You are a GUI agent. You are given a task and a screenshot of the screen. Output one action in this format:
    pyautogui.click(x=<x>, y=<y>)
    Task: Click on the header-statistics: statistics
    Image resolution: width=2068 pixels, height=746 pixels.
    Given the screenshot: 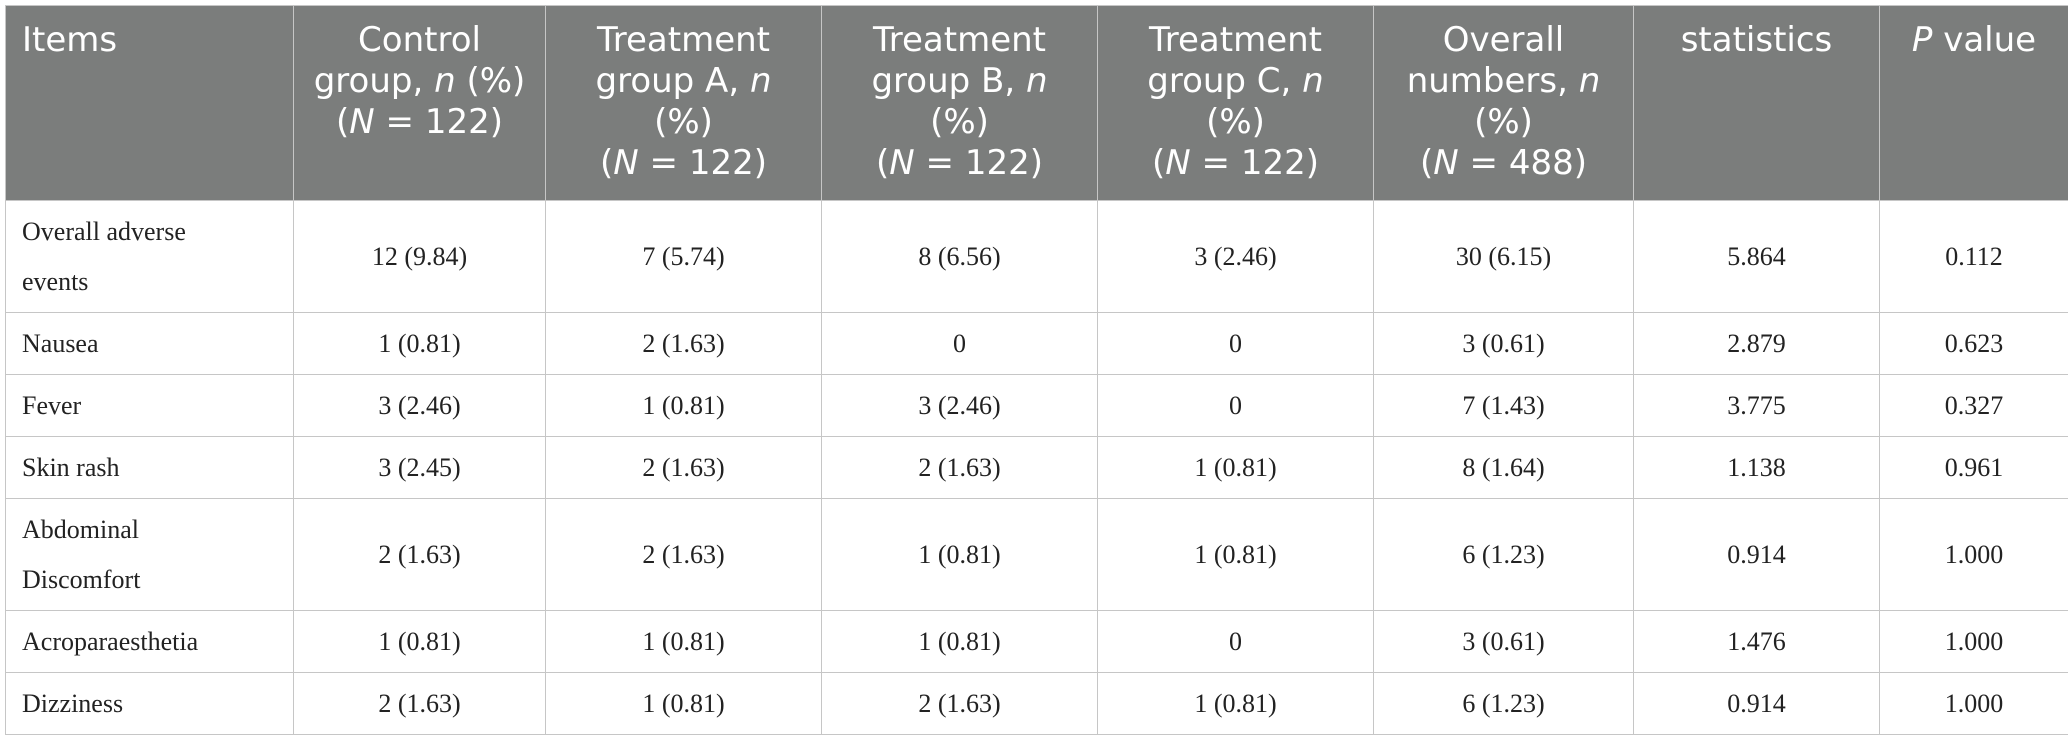 What is the action you would take?
    pyautogui.click(x=1756, y=103)
    